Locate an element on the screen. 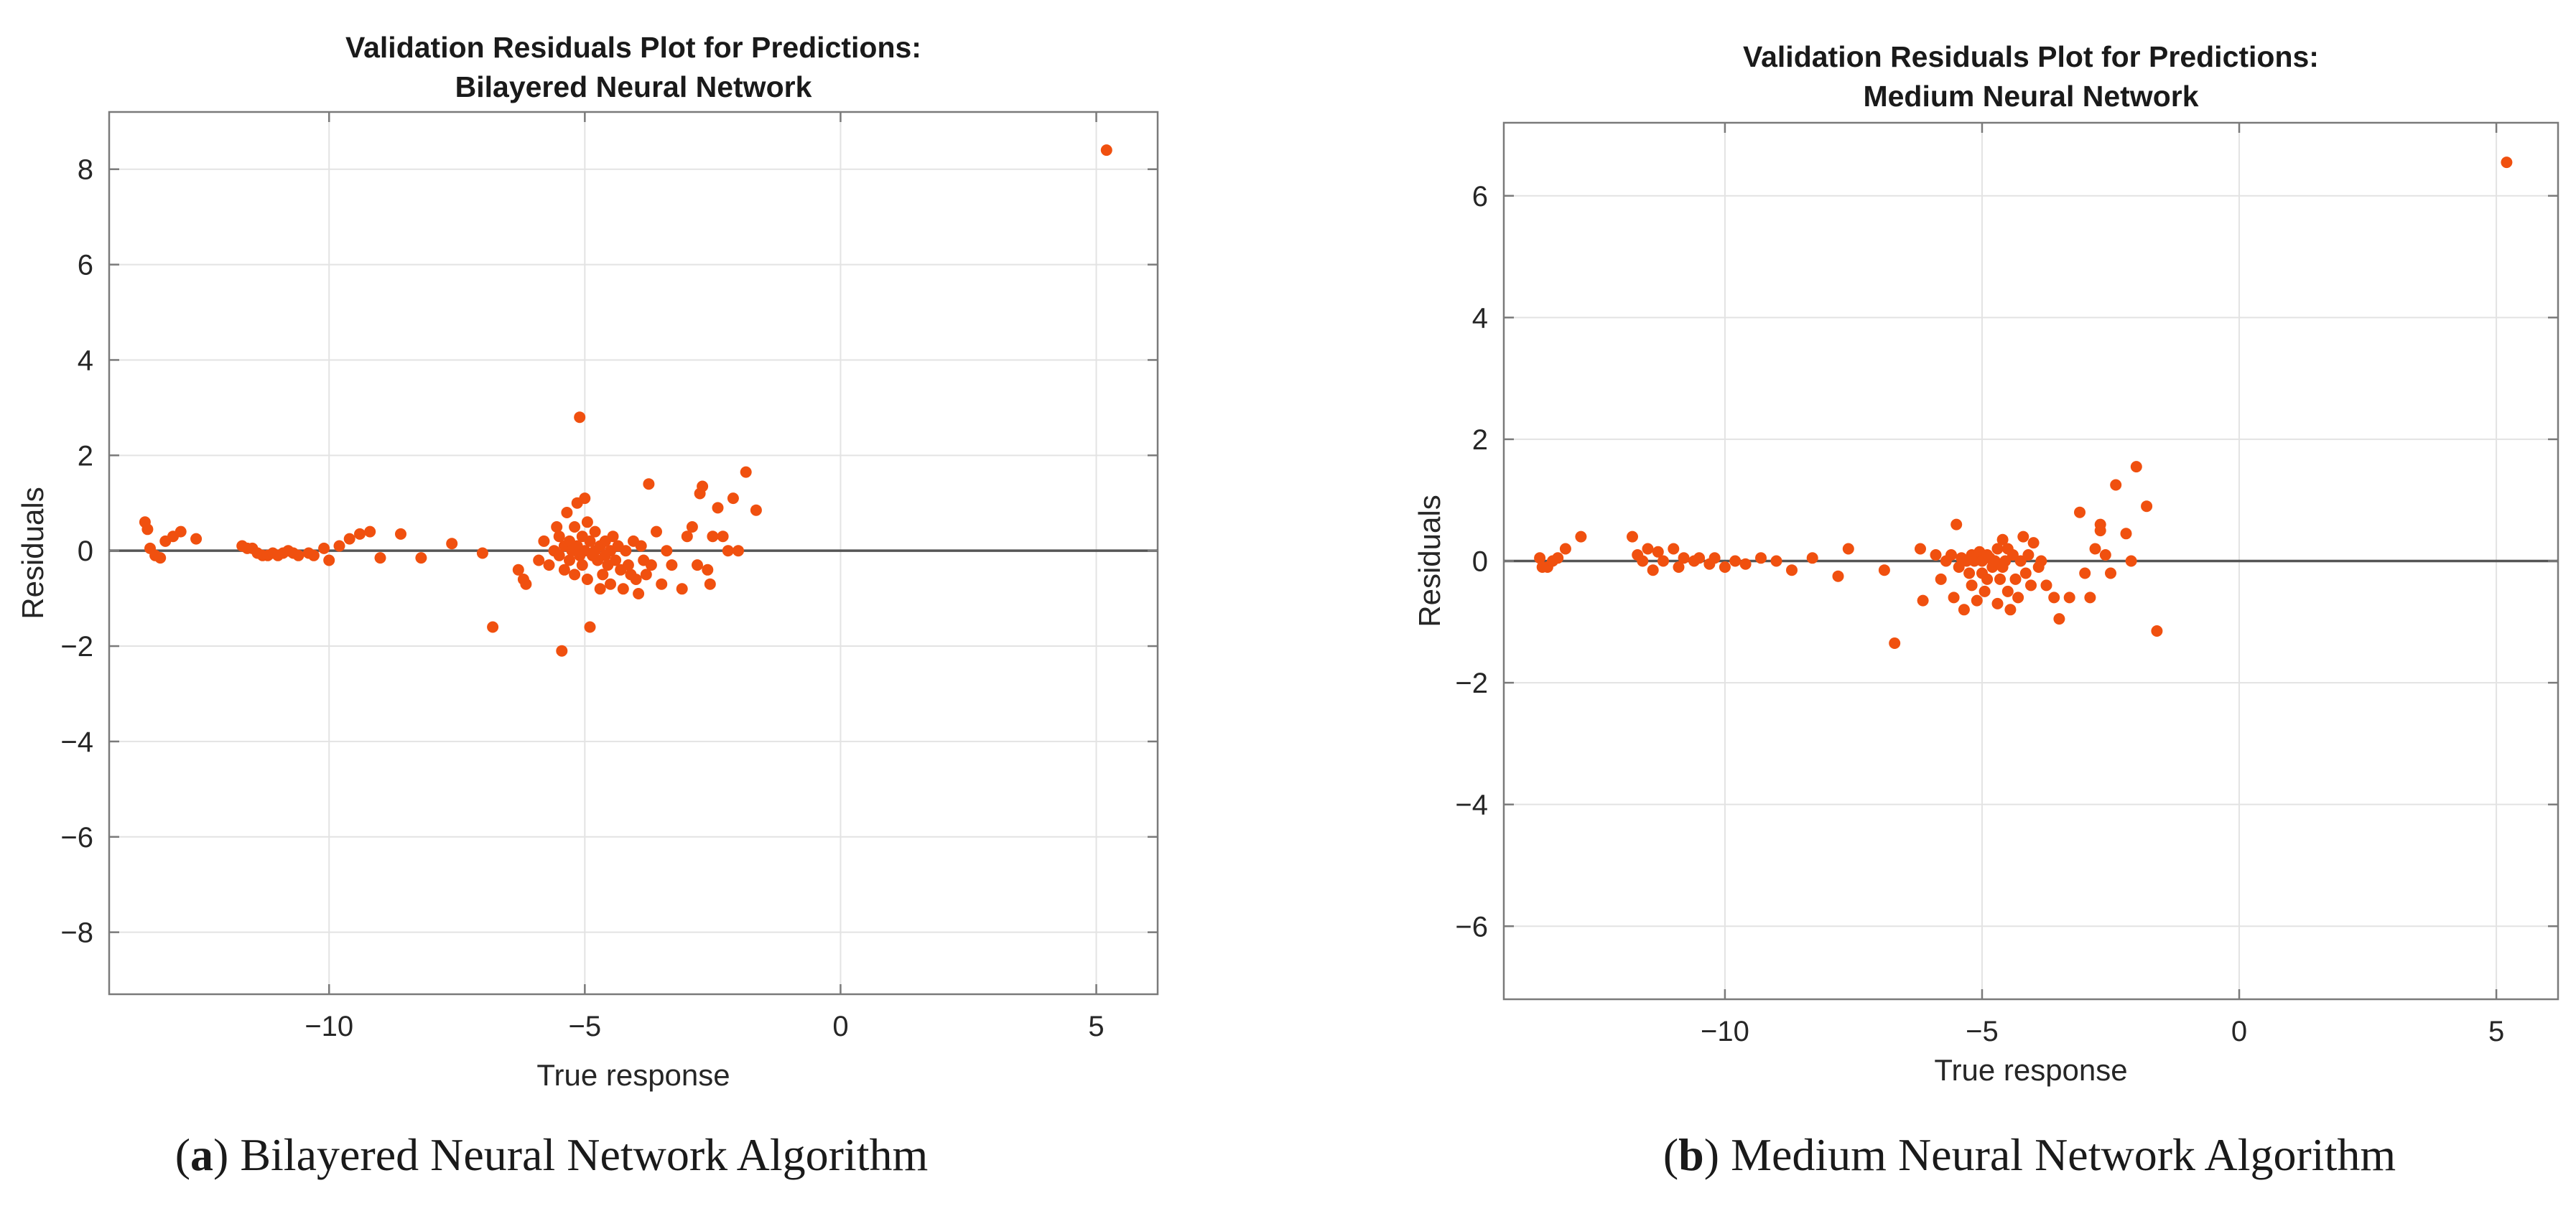 This screenshot has width=2576, height=1206. caption-letter: a is located at coordinates (201, 1154).